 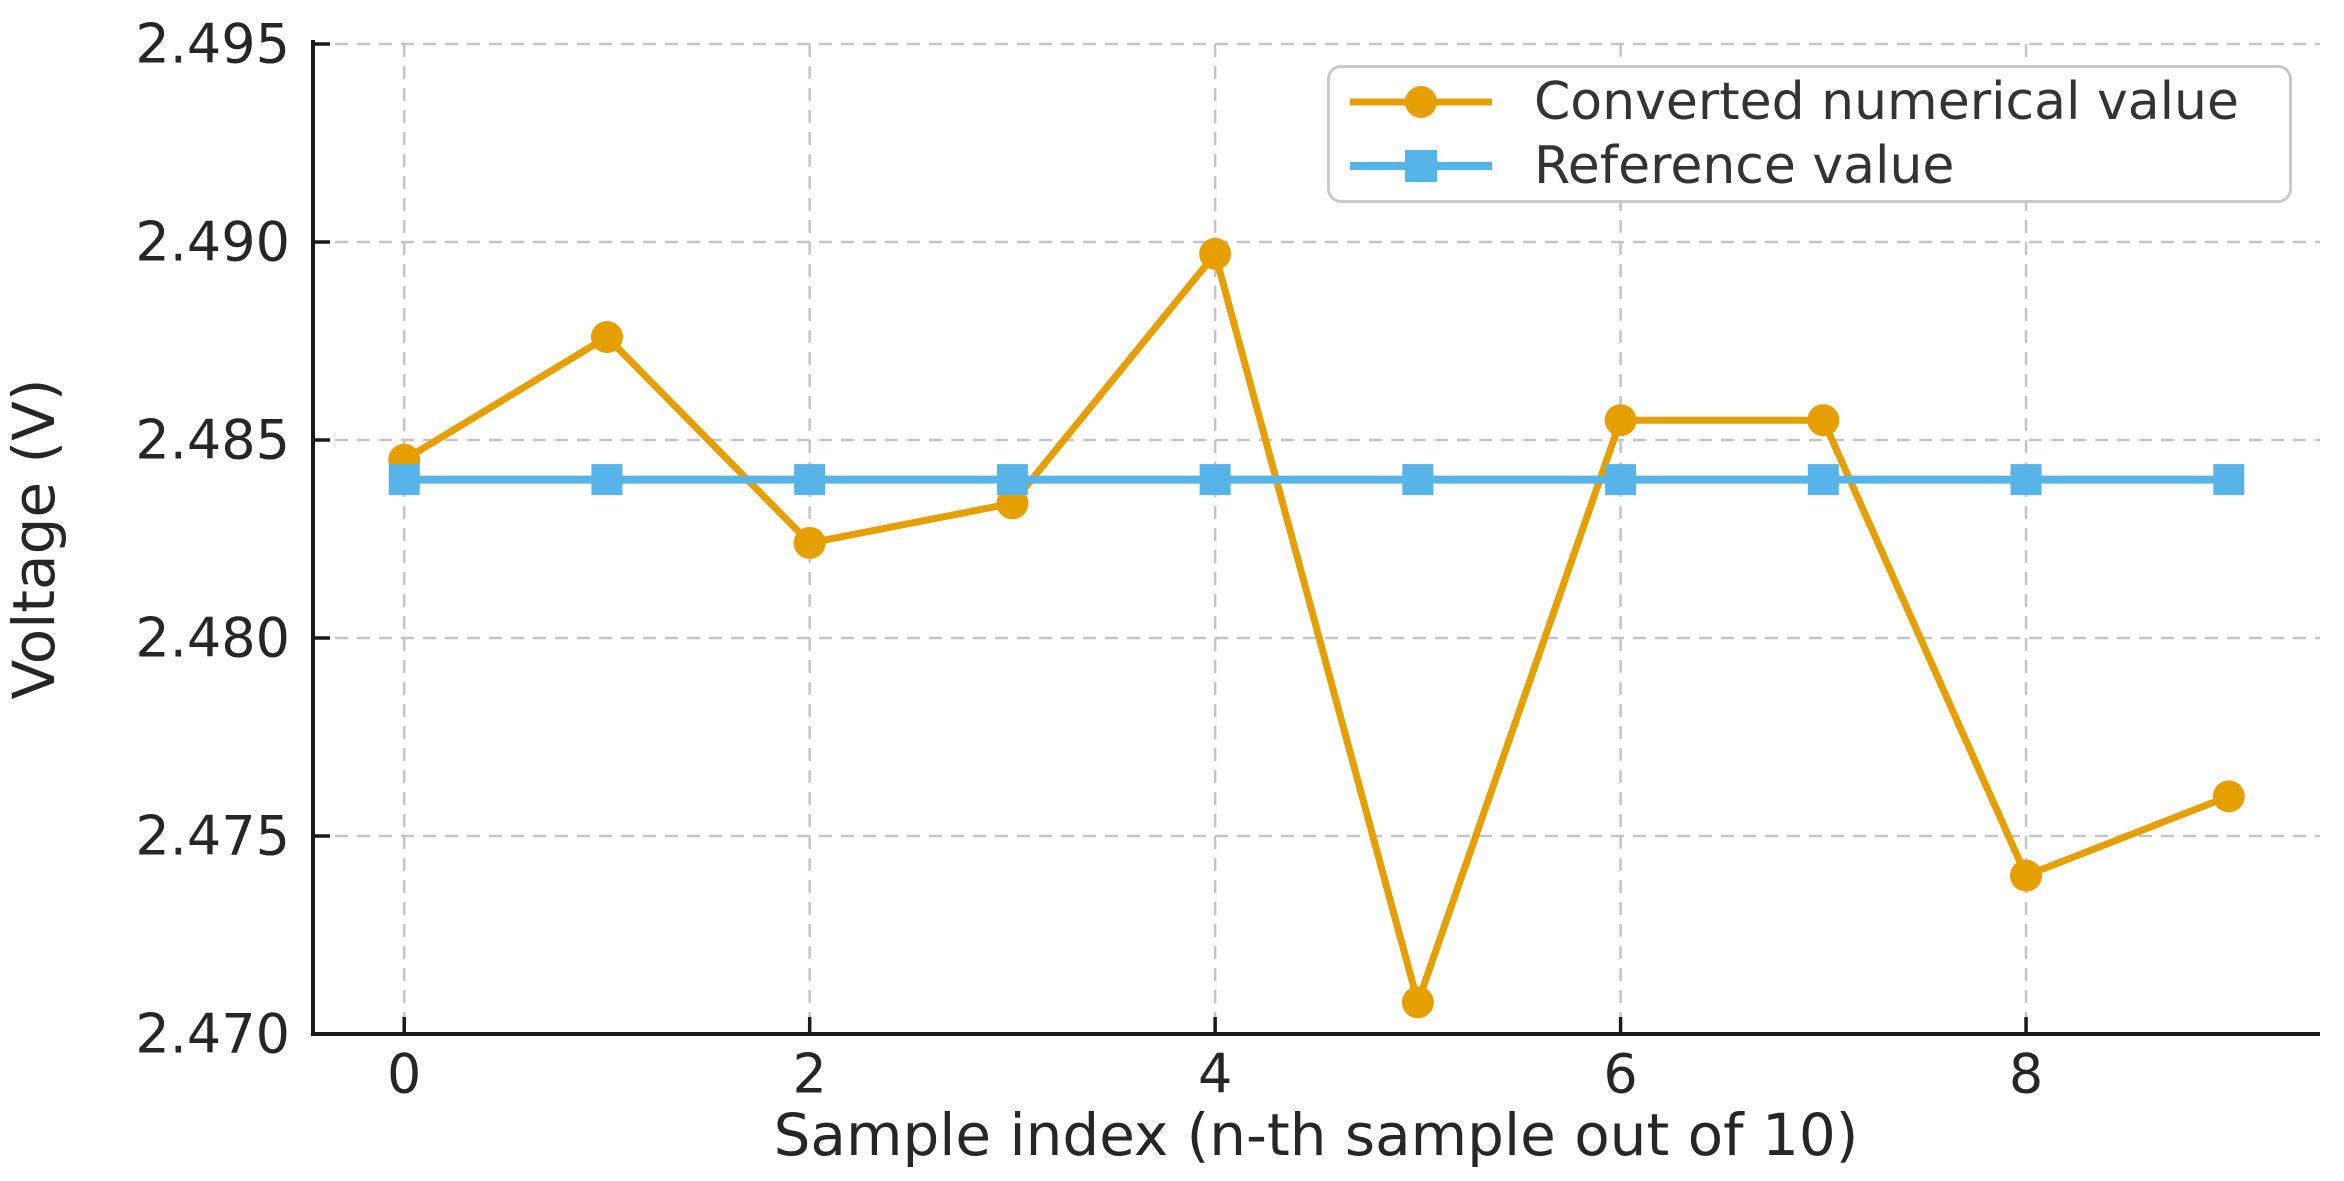 What do you see at coordinates (212, 836) in the screenshot?
I see `svg-text: 2.475` at bounding box center [212, 836].